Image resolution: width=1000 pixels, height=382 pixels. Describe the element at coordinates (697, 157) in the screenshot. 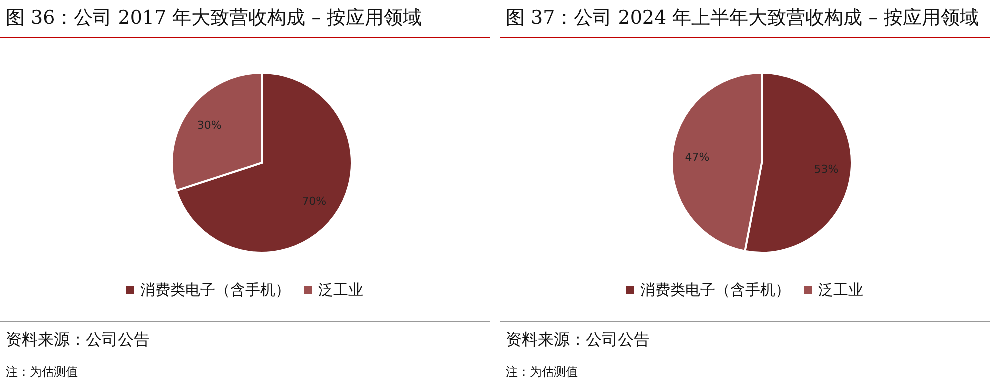

I see `data-label: 47%` at that location.